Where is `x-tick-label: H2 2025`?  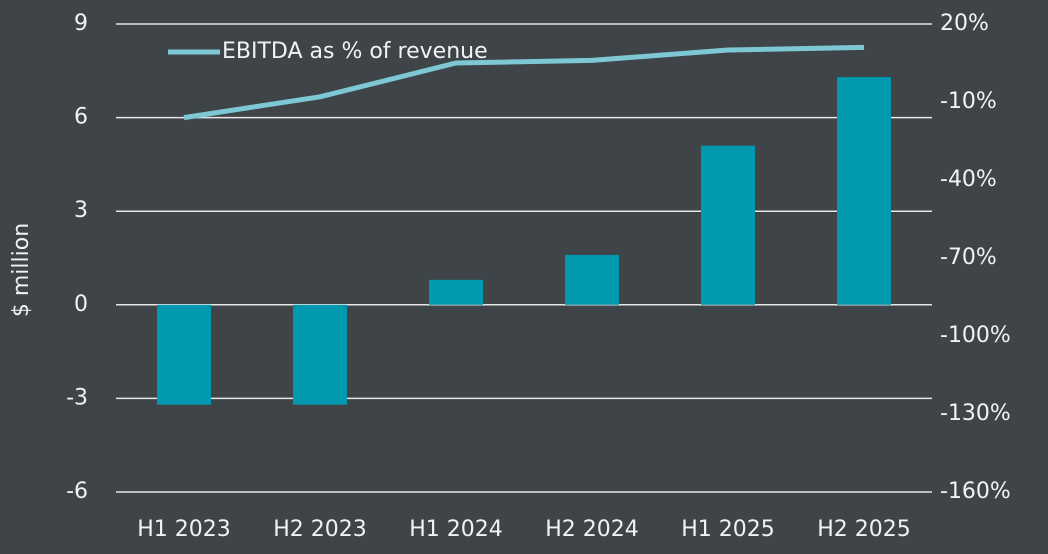
x-tick-label: H2 2025 is located at coordinates (864, 529).